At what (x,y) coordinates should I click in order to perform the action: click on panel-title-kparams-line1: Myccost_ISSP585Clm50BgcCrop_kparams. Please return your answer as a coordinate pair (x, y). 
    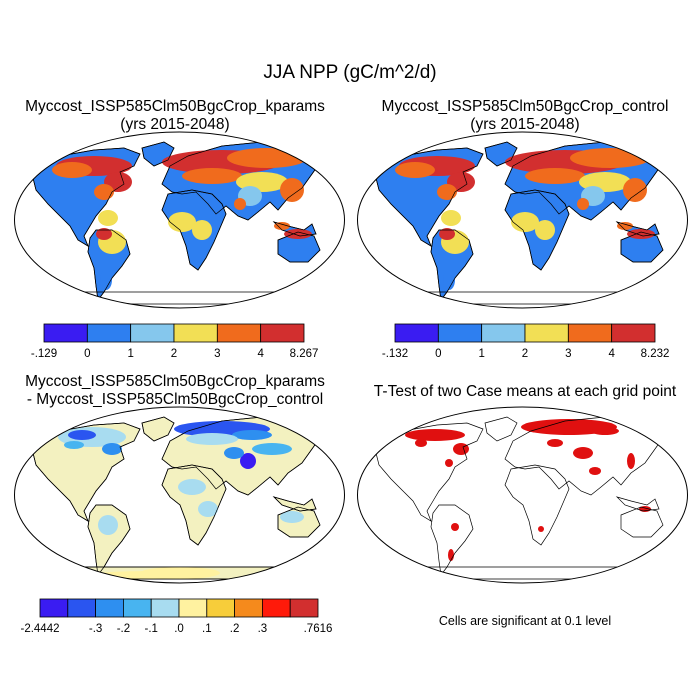
    Looking at the image, I should click on (175, 106).